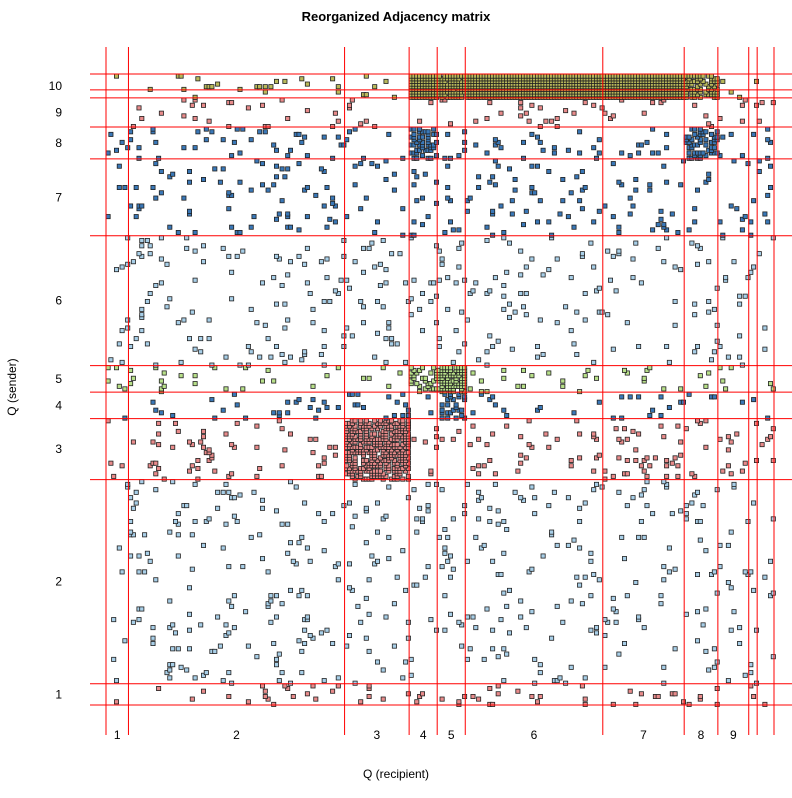 This screenshot has width=792, height=798. Describe the element at coordinates (58, 405) in the screenshot. I see `y-tick-label: 4` at that location.